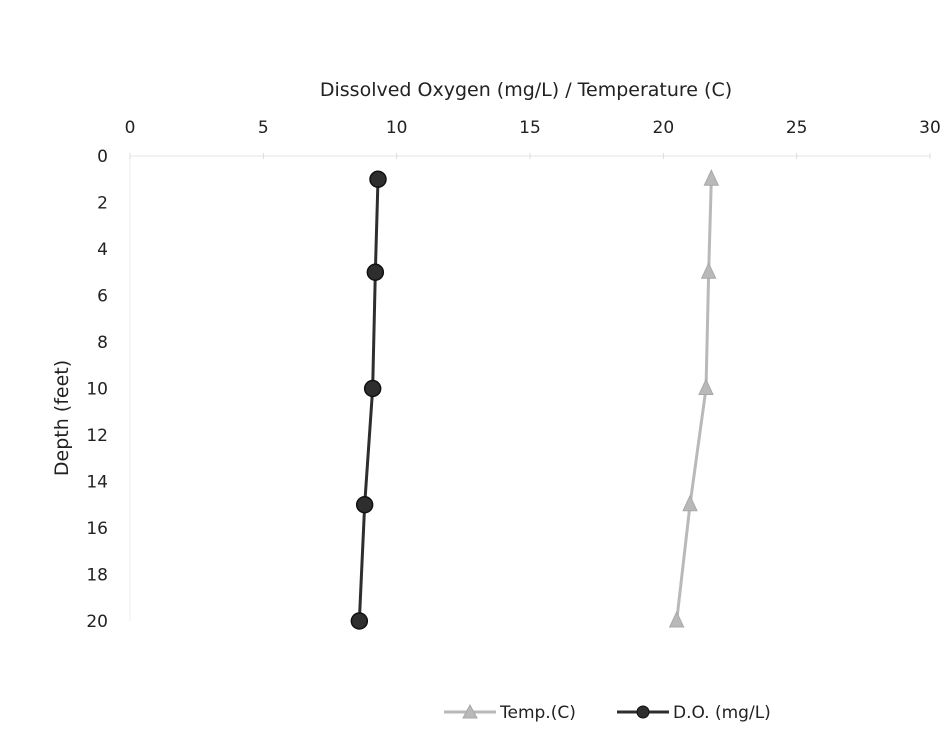  I want to click on y-tick-label: 0, so click(102, 157).